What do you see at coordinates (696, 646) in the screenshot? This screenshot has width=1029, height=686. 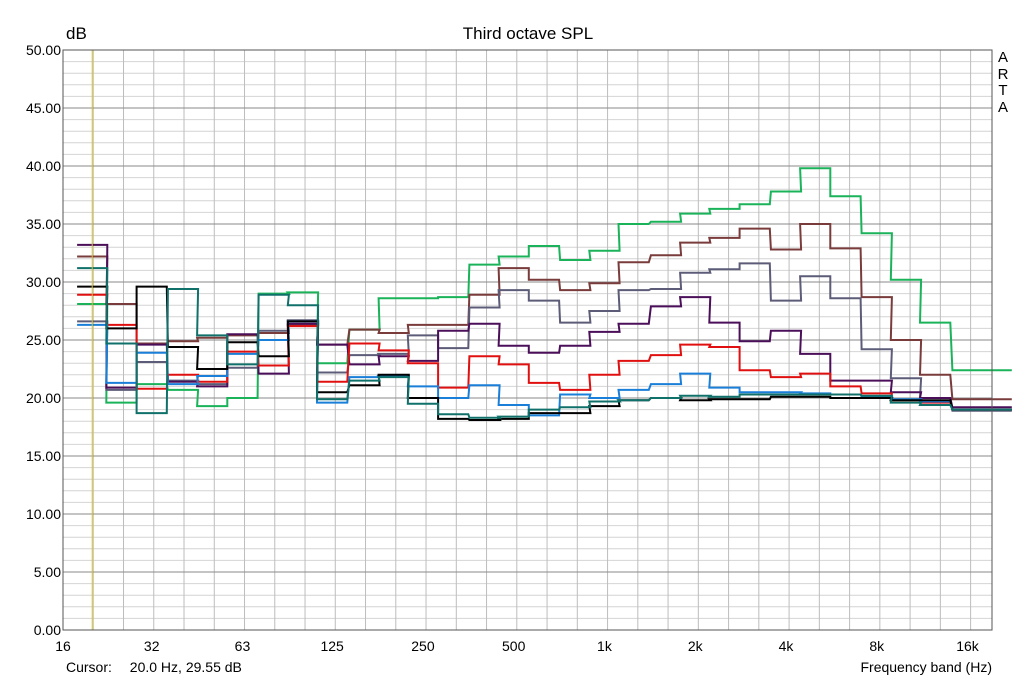 I see `x-tick-label: 2k` at bounding box center [696, 646].